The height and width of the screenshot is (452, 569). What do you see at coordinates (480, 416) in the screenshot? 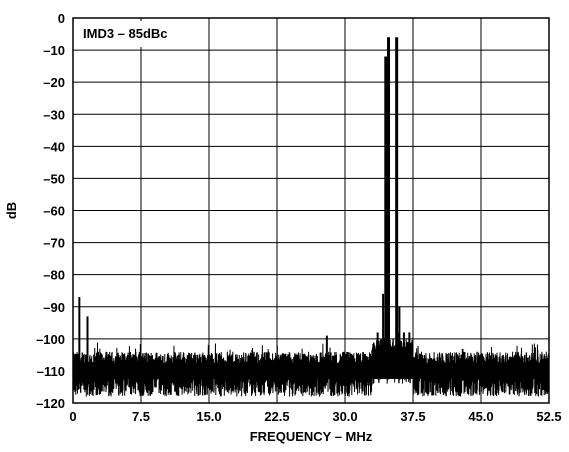
I see `x-tick-label-6: 45.0` at bounding box center [480, 416].